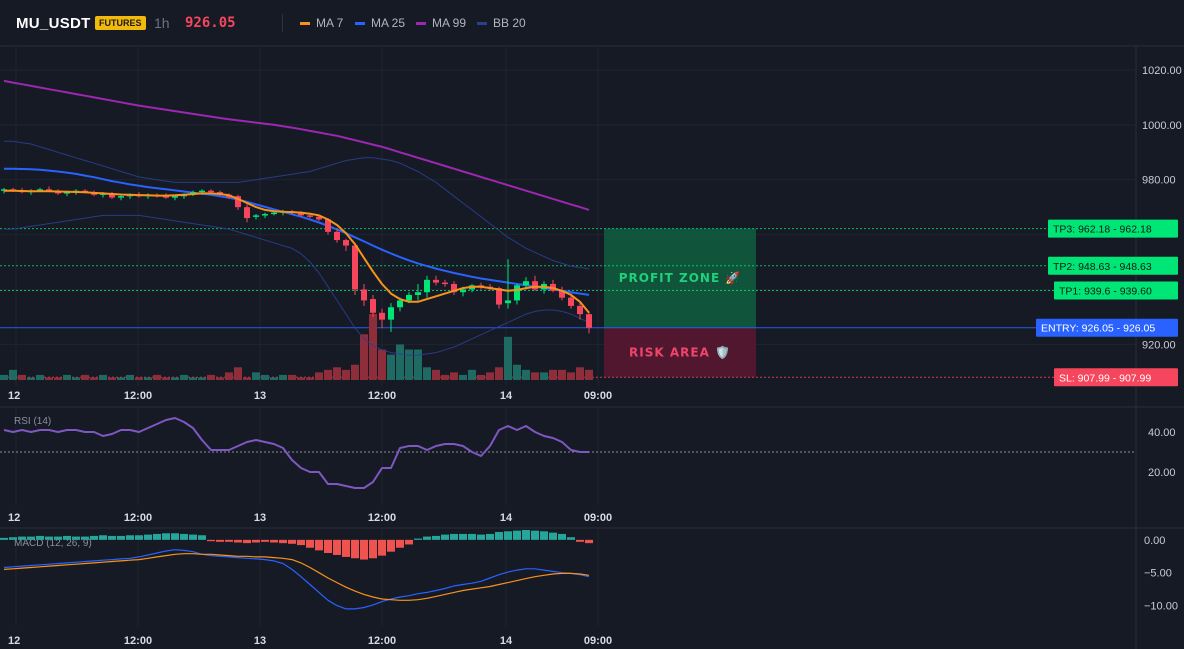  I want to click on legend-ma25-label: MA 25, so click(388, 23).